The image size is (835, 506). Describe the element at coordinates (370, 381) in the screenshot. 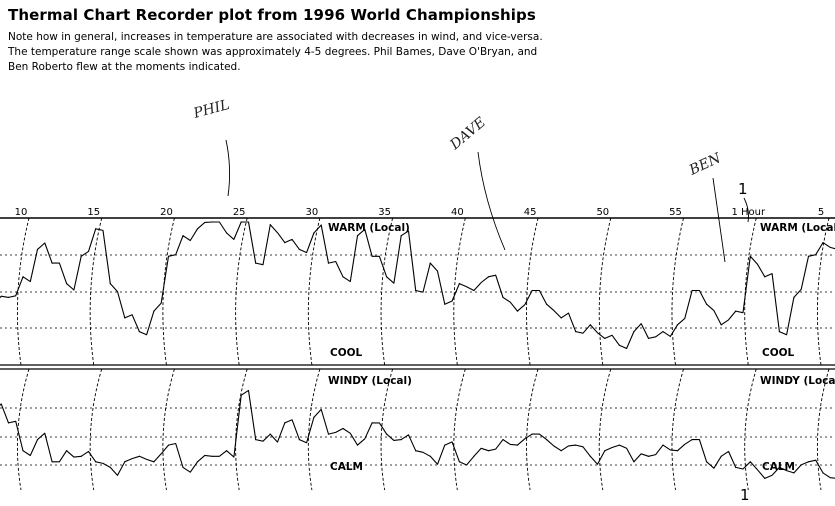

I see `wind-top-label: WINDY (Local)` at that location.